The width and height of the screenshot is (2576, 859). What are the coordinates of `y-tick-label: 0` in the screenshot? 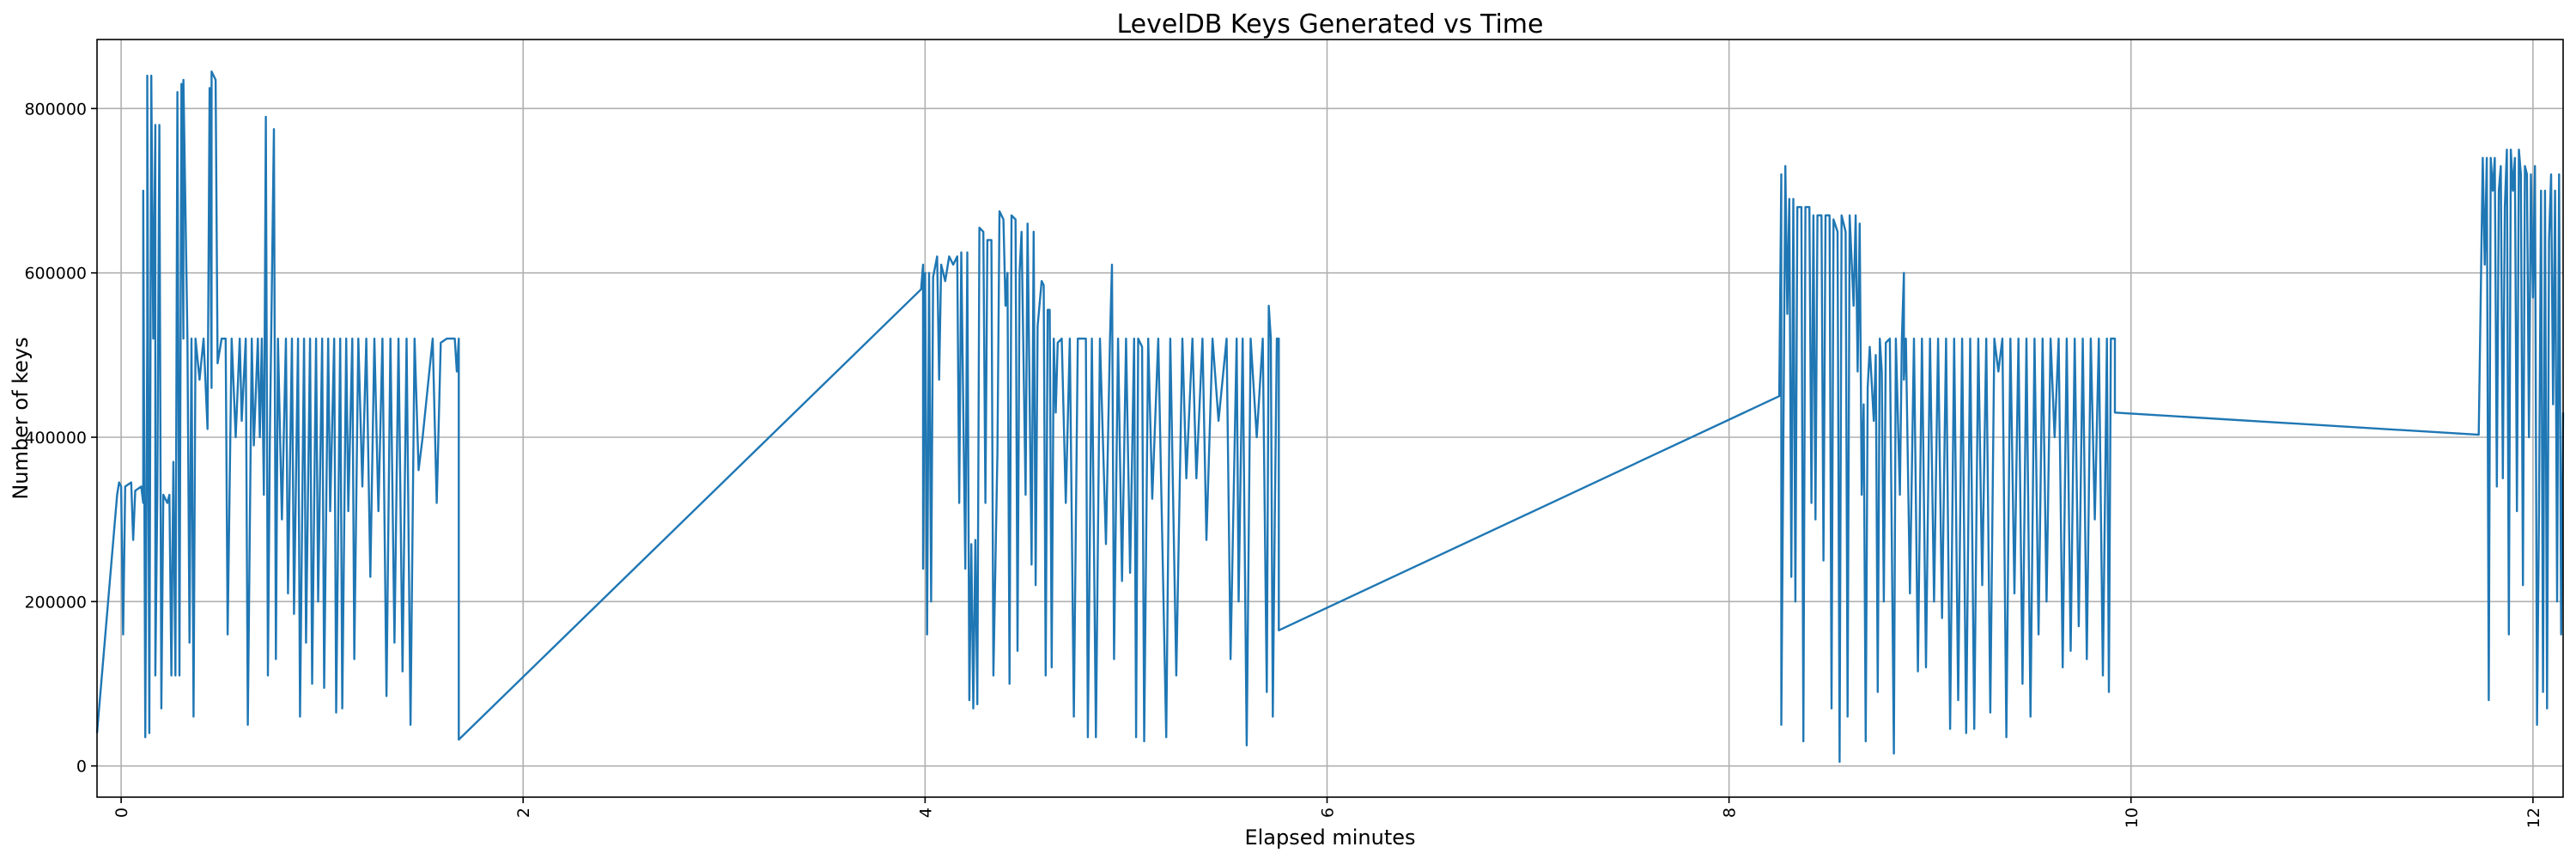 It's located at (82, 768).